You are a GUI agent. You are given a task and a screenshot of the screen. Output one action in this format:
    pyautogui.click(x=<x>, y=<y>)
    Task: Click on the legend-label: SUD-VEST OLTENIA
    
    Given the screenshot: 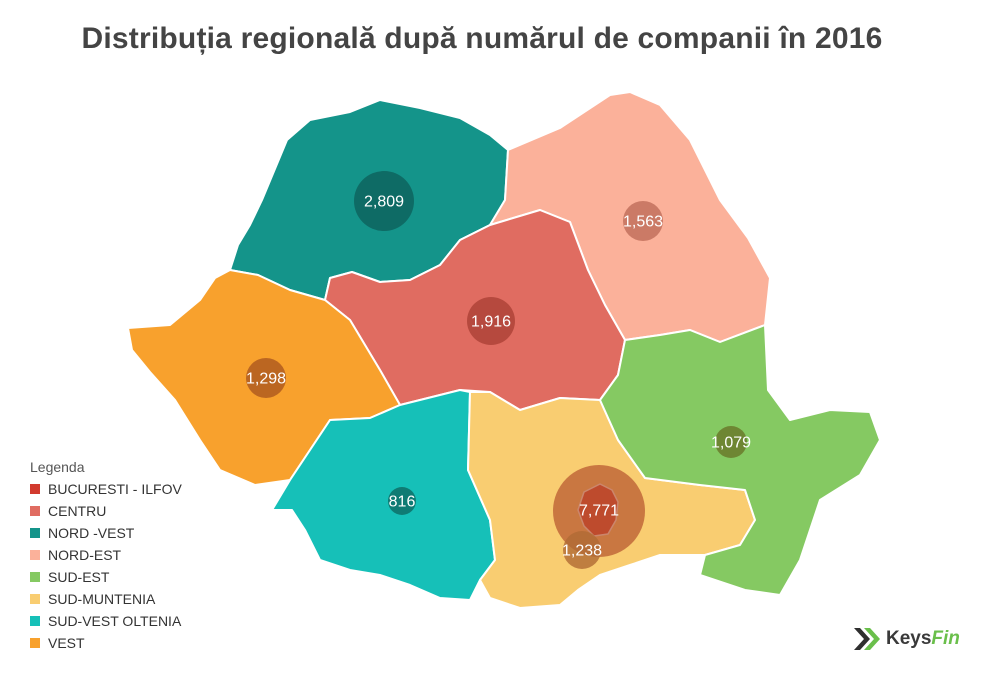 What is the action you would take?
    pyautogui.click(x=115, y=621)
    